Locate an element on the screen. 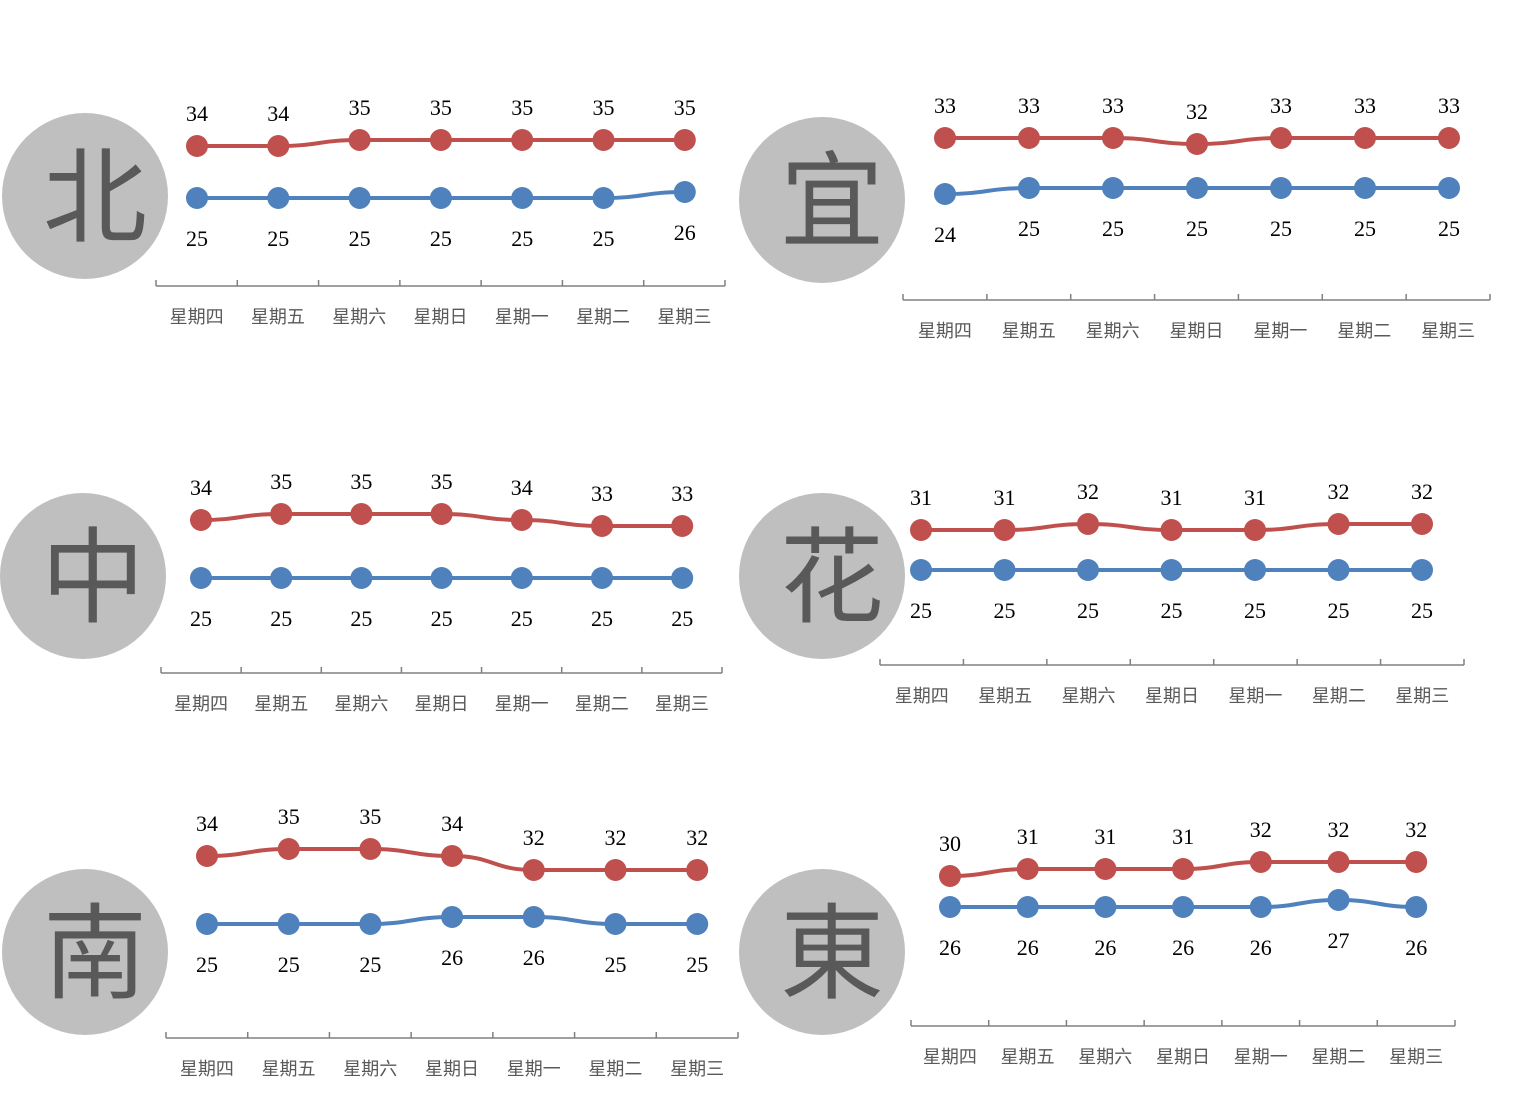  city-name: 花 is located at coordinates (832, 578).